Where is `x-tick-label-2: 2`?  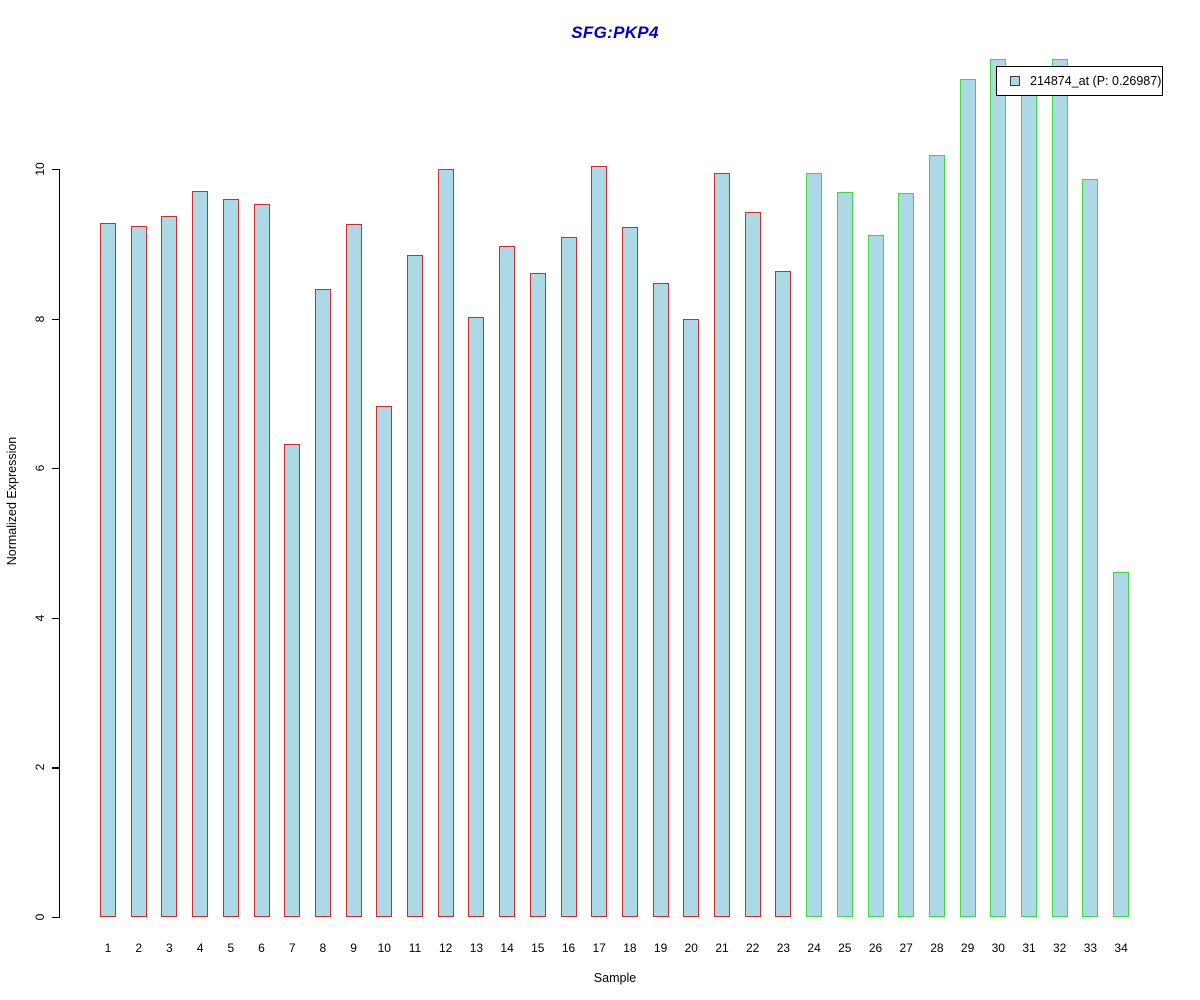 x-tick-label-2: 2 is located at coordinates (139, 948).